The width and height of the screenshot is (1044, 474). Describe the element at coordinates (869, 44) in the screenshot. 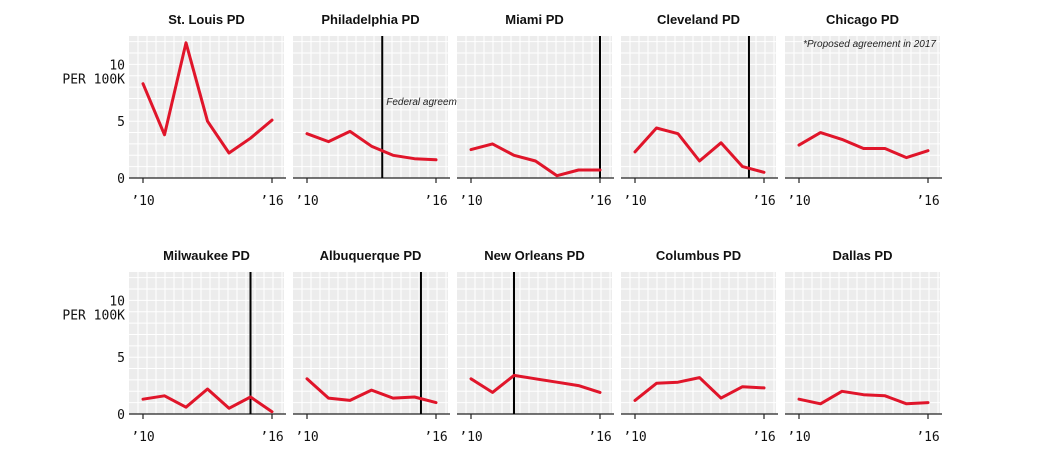

I see `annotation-text: *Proposed agreement in 2017` at that location.